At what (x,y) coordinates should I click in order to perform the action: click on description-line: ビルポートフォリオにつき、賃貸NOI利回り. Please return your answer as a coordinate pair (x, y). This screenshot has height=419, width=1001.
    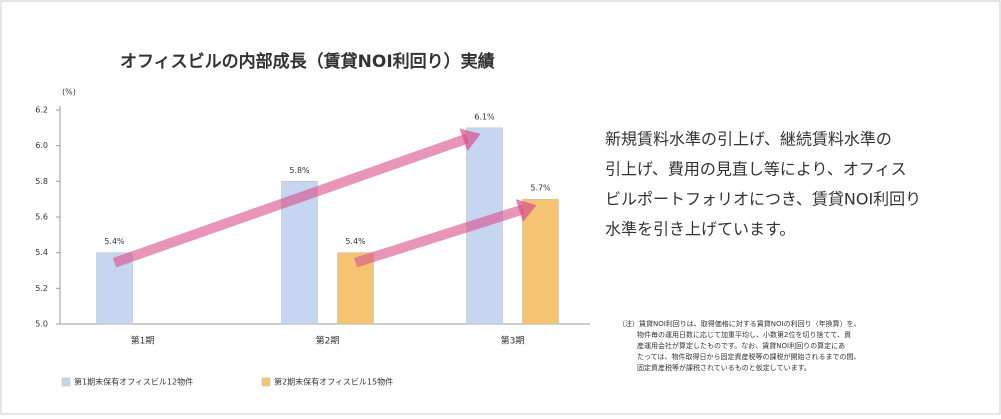
    Looking at the image, I should click on (763, 199).